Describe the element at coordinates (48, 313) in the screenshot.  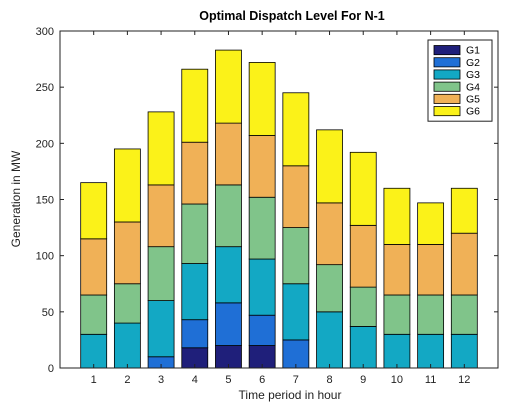
I see `y-tick-label: 50` at that location.